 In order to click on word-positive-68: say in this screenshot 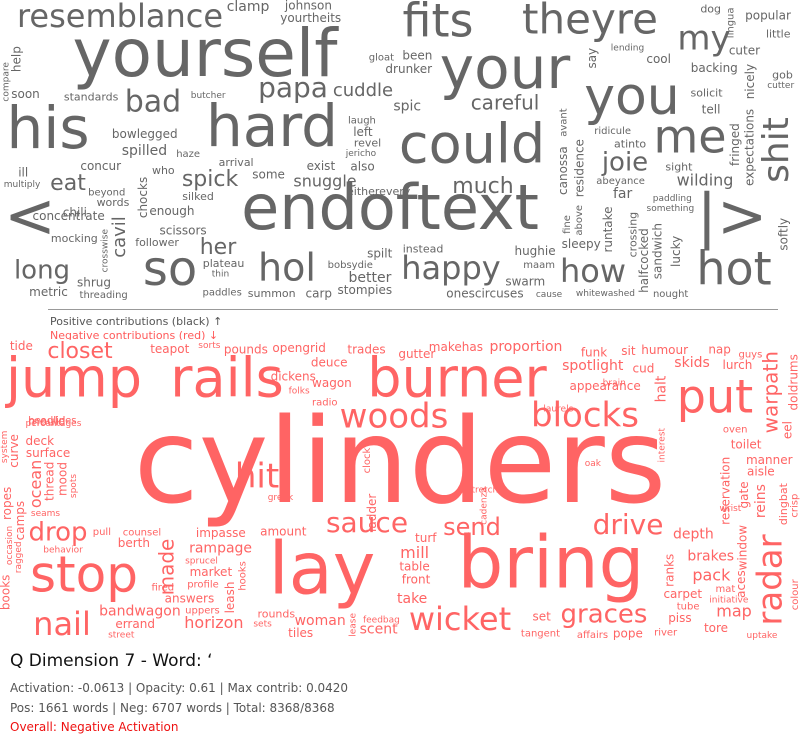, I will do `click(592, 58)`.